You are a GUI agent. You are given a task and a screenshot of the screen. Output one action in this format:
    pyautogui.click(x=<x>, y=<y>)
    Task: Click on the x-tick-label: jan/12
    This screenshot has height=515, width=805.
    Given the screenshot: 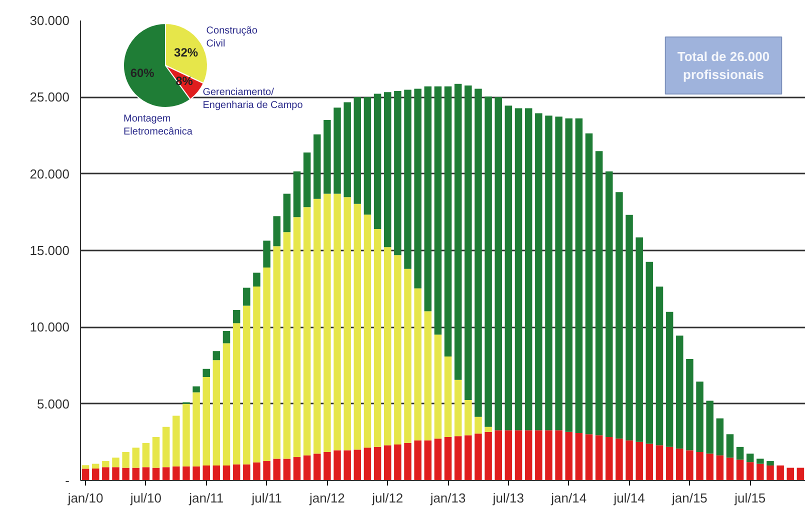 What is the action you would take?
    pyautogui.click(x=326, y=498)
    